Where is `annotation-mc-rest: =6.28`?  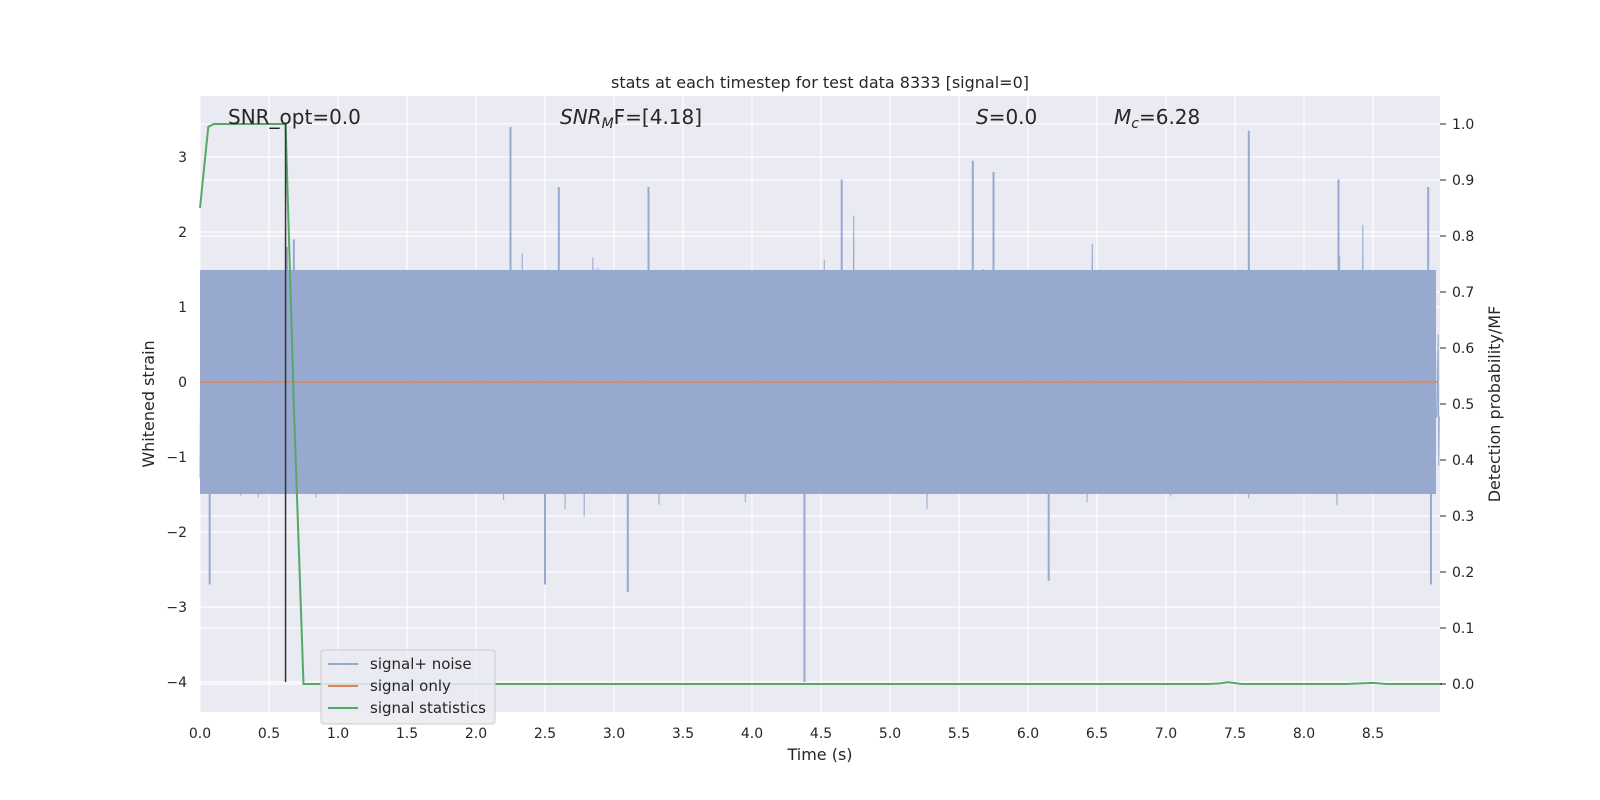 annotation-mc-rest: =6.28 is located at coordinates (1169, 117).